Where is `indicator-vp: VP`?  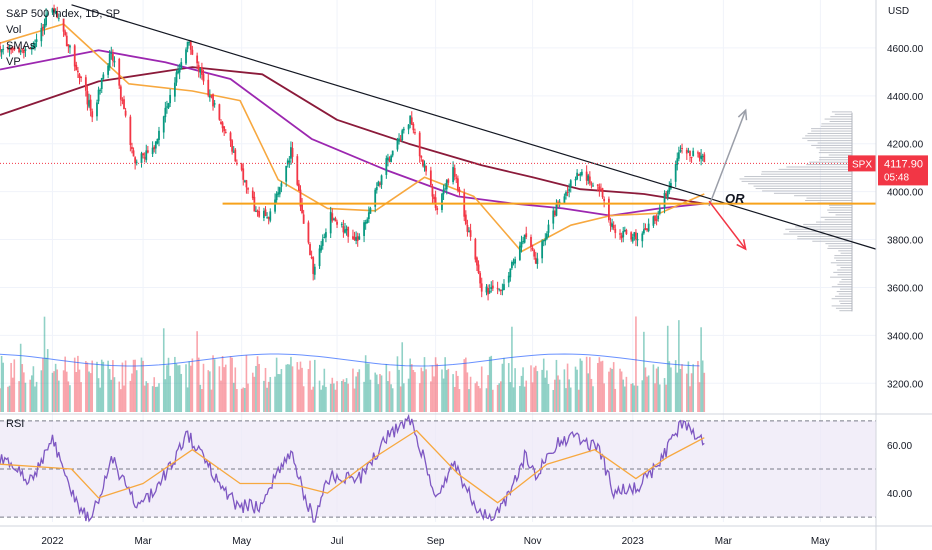 indicator-vp: VP is located at coordinates (13, 62).